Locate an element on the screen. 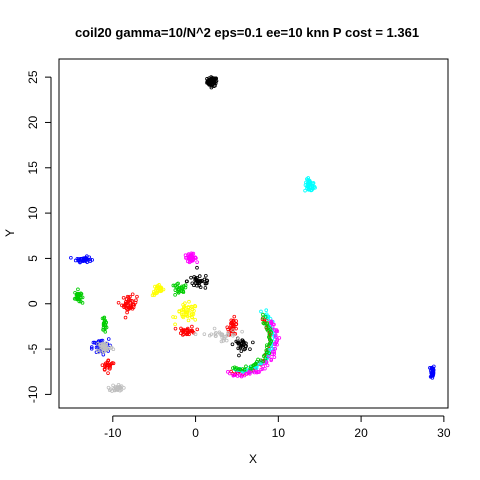 This screenshot has width=480, height=480. y-axis-label: Y is located at coordinates (10, 233).